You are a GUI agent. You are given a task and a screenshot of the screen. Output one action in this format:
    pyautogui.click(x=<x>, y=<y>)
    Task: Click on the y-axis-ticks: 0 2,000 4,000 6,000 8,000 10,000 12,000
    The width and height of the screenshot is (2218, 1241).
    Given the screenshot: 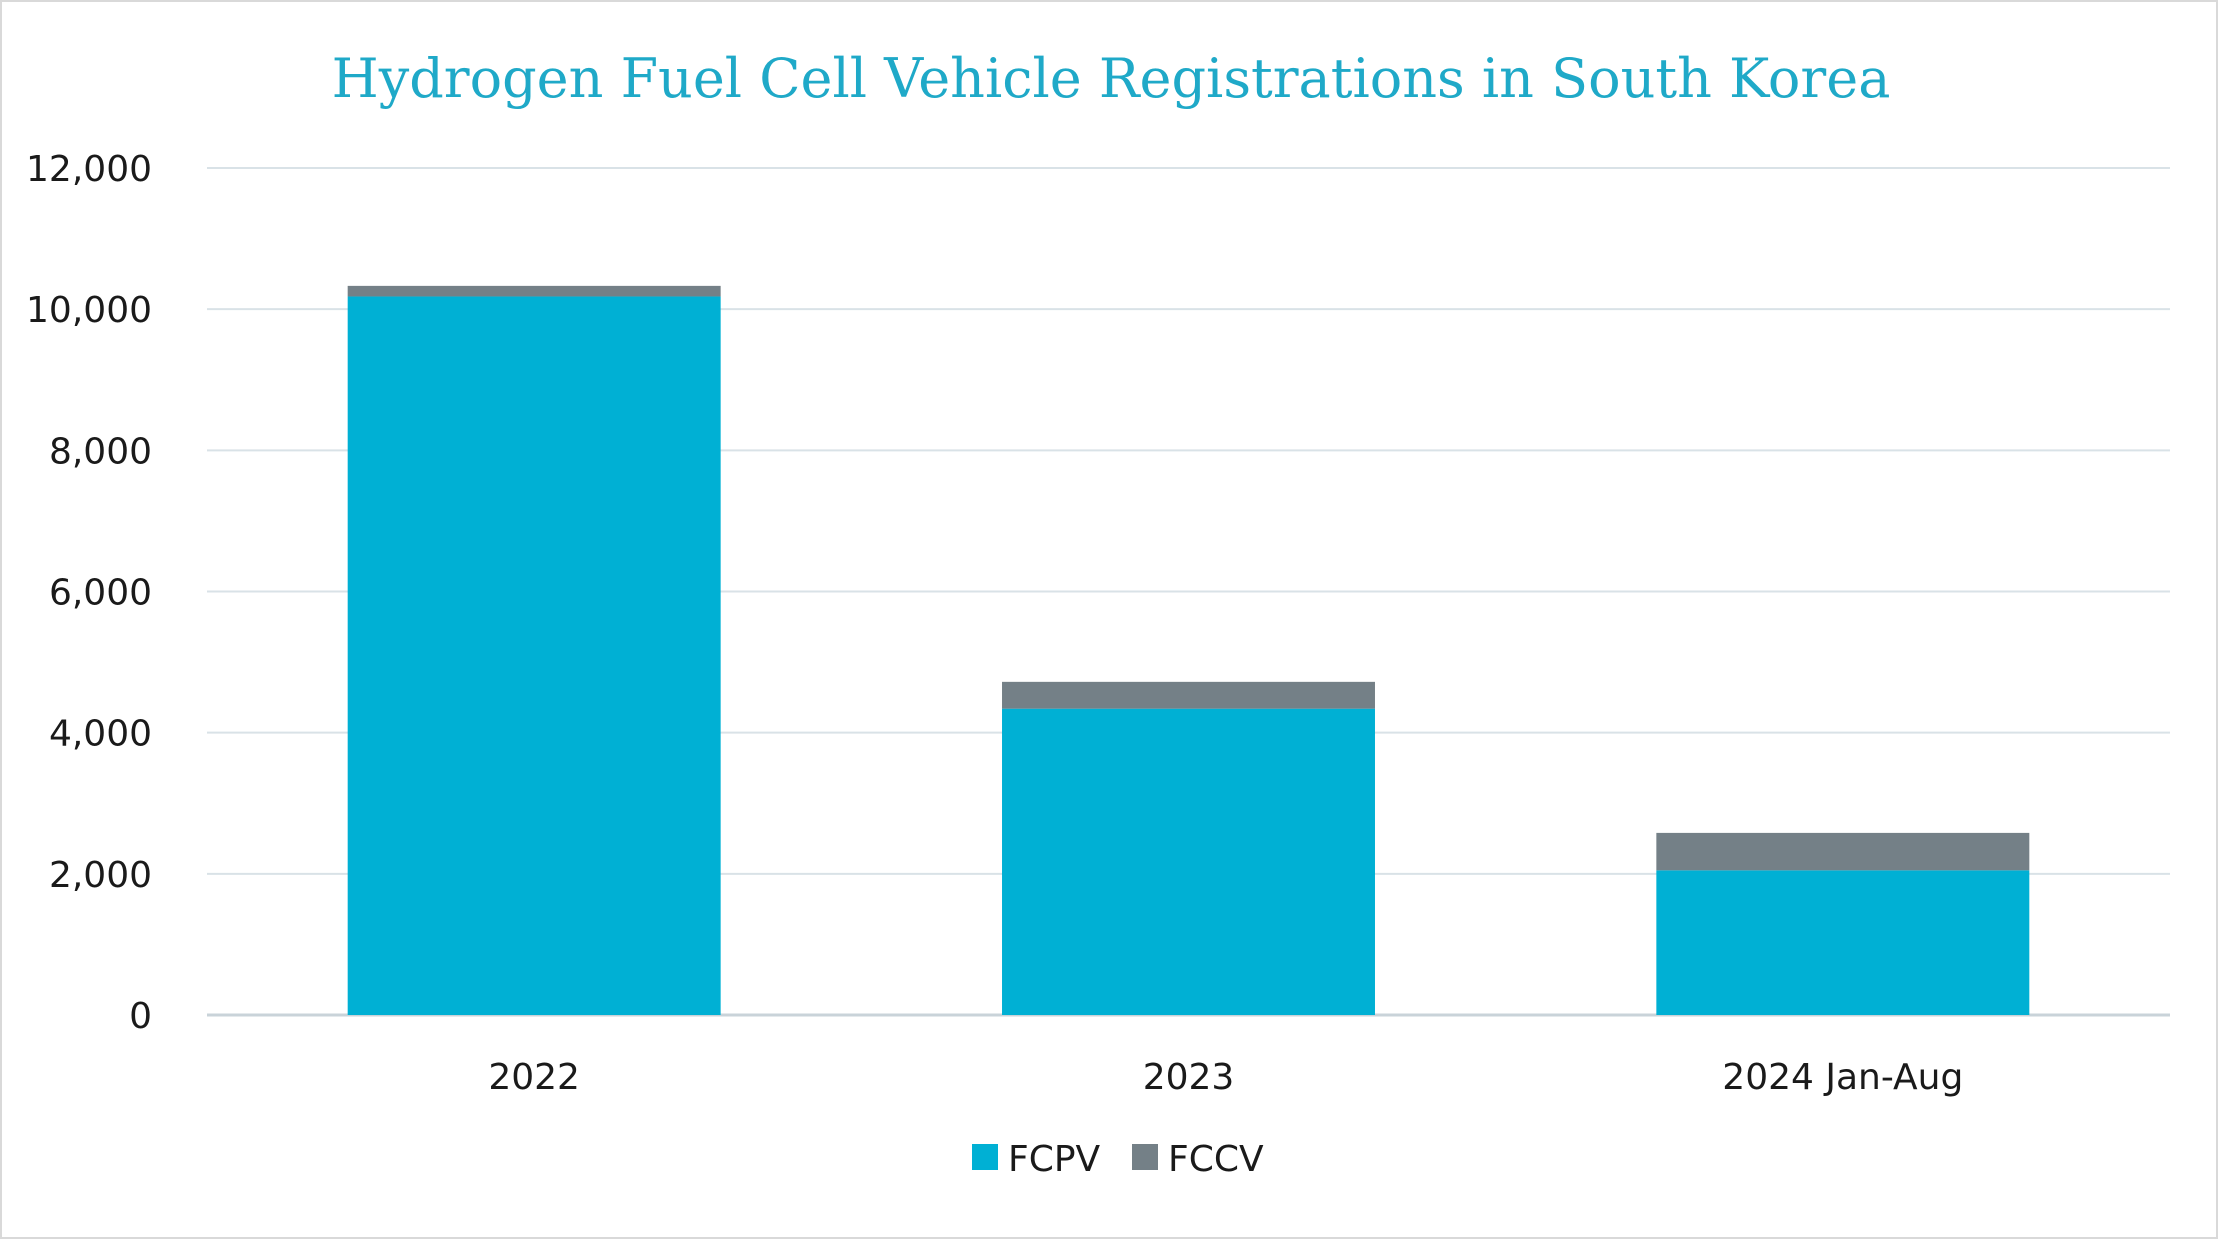 What is the action you would take?
    pyautogui.click(x=89, y=593)
    